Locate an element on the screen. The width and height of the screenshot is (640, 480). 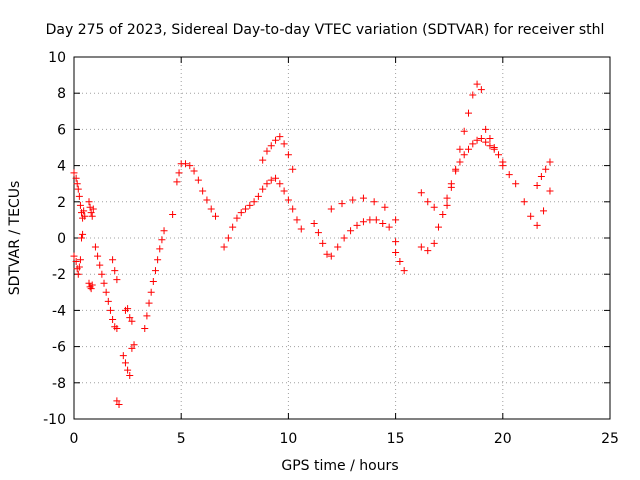
series-arc-b is located at coordinates (78, 254).